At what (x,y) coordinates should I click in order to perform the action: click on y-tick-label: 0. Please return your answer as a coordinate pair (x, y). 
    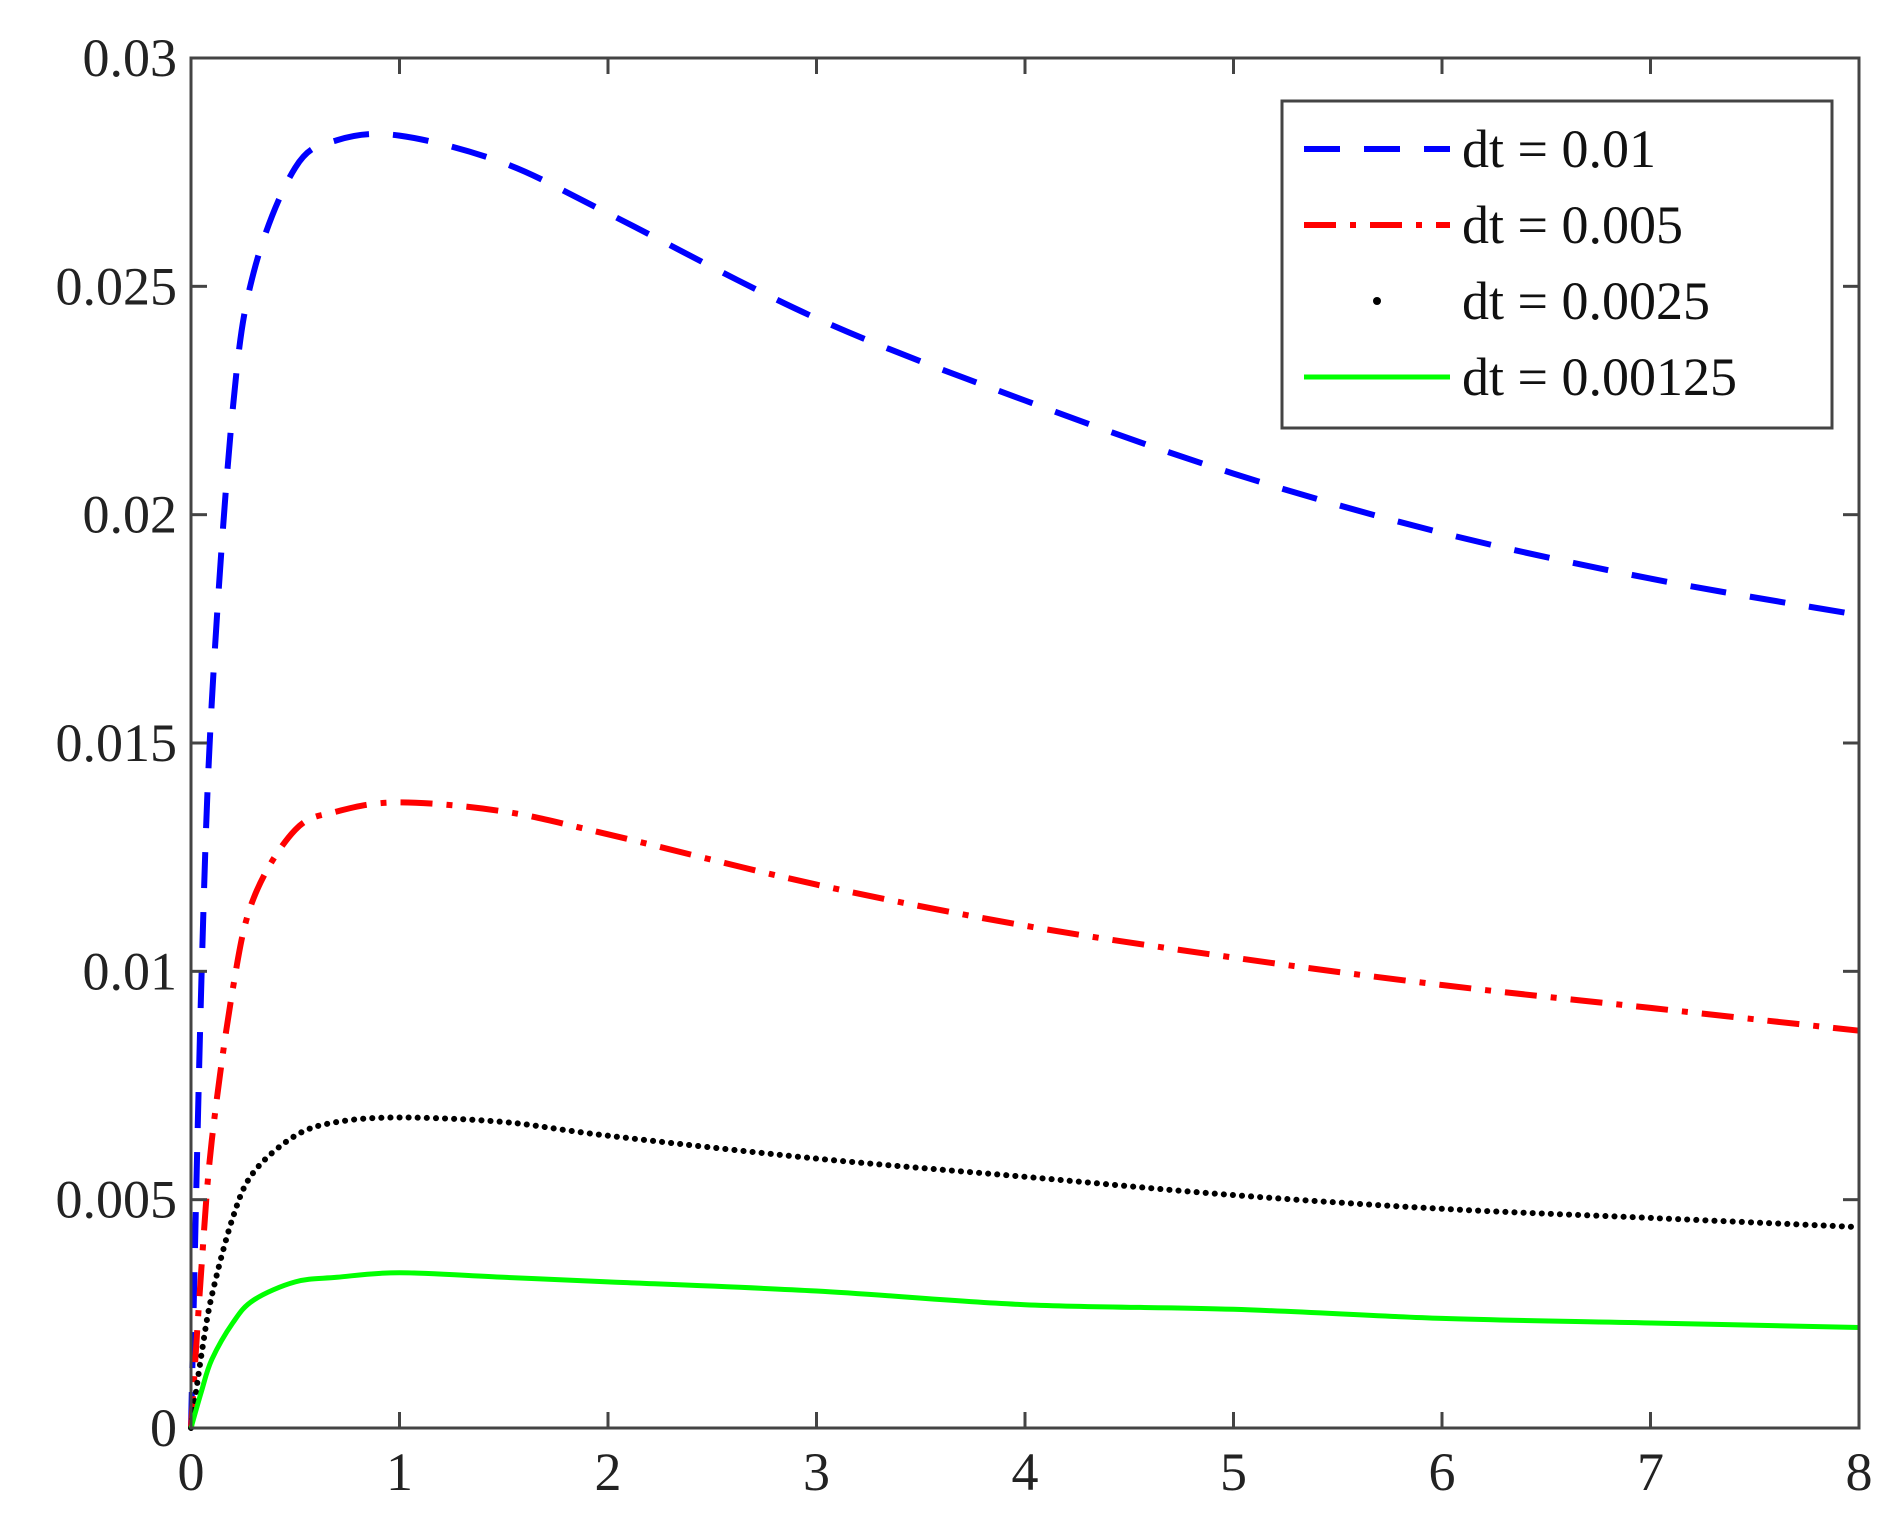
    Looking at the image, I should click on (163, 1428).